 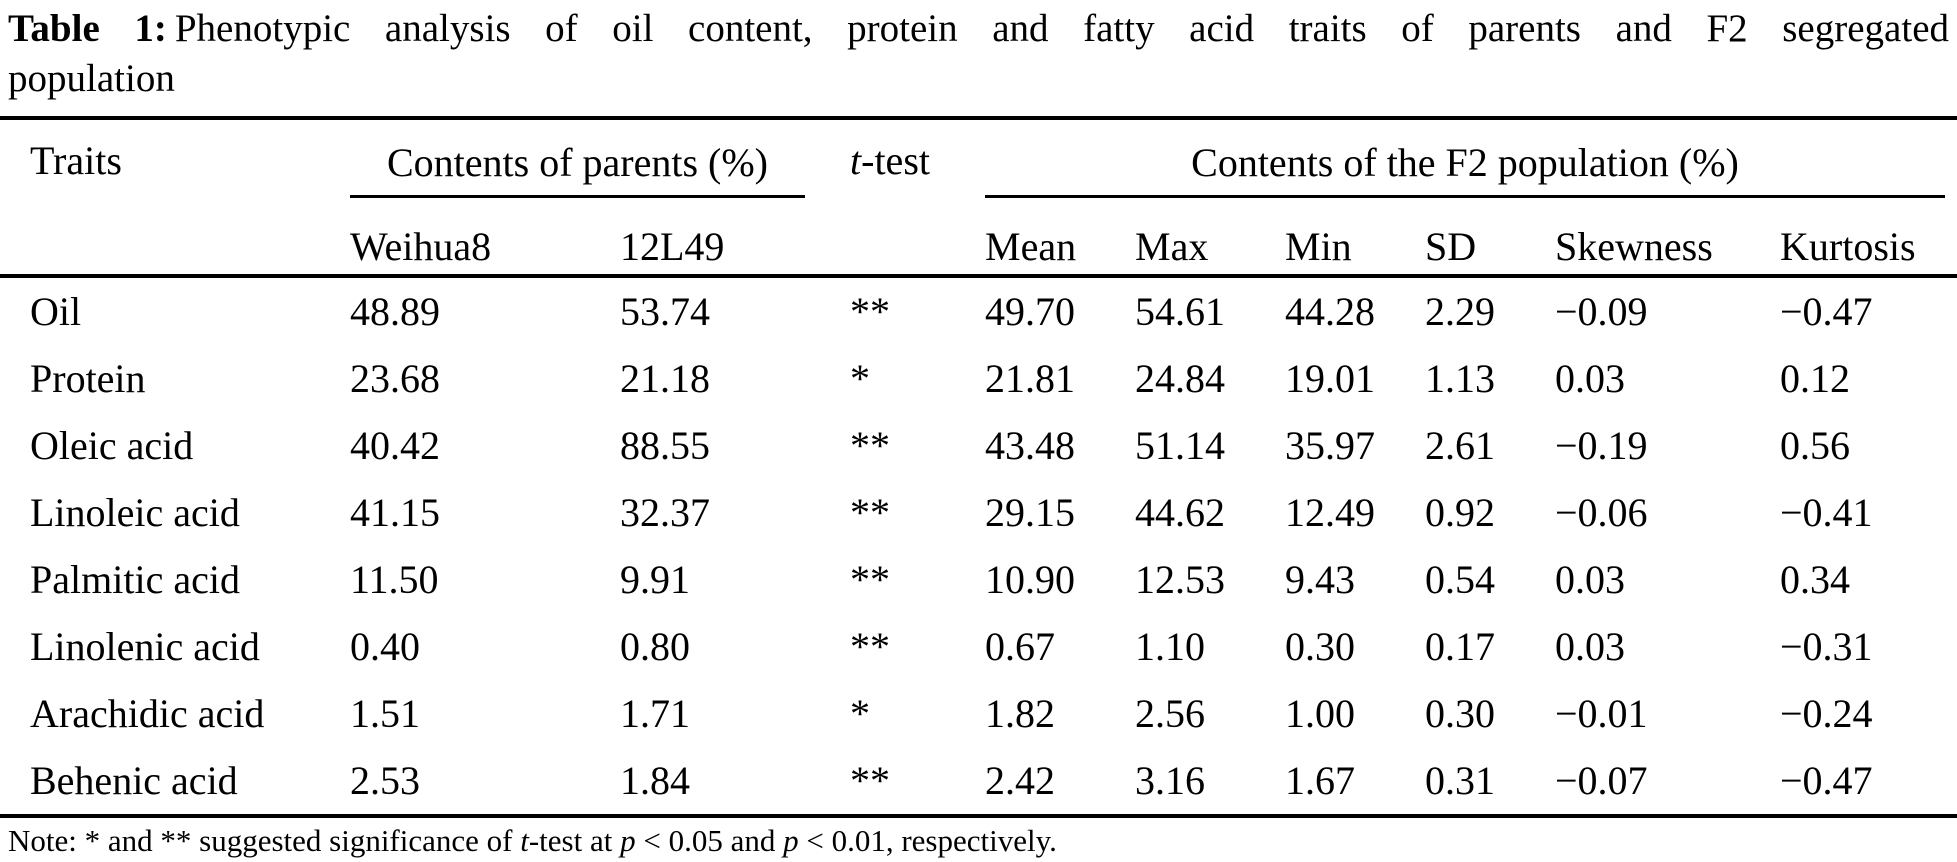 I want to click on cell-skewness: −0.07, so click(x=1601, y=780).